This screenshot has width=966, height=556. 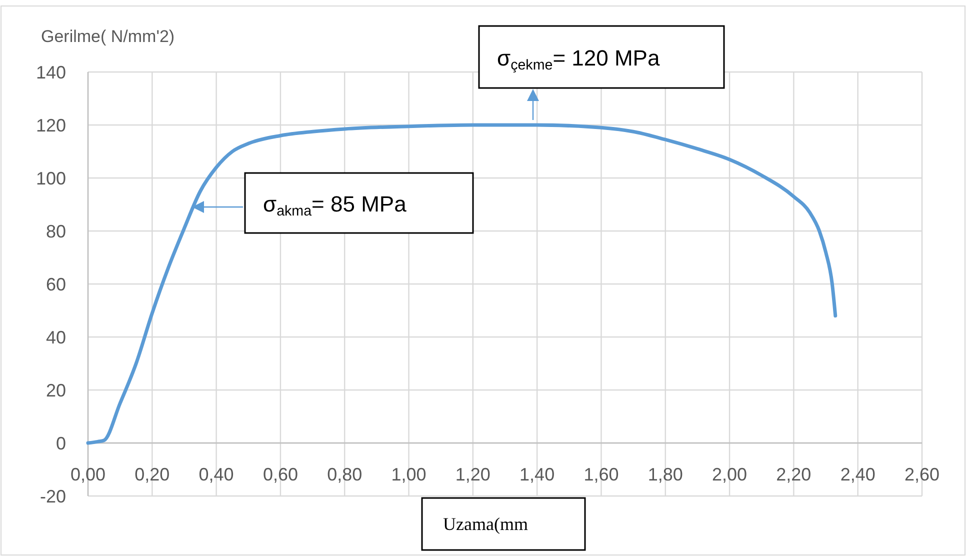 I want to click on annotation: σ$_{çekme}$= 120 MPa, so click(x=578, y=60).